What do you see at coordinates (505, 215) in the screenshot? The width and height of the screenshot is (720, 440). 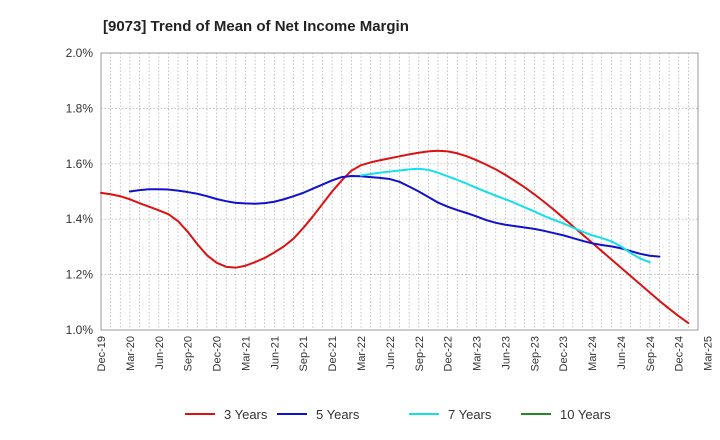 I see `series-line-7-years` at bounding box center [505, 215].